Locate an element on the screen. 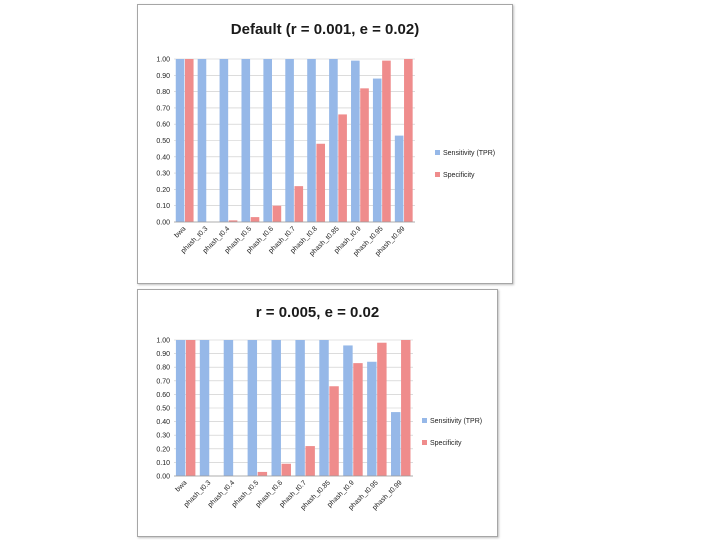 This screenshot has width=720, height=540. chart-title: Default (r = 0.001, e = 0.02) is located at coordinates (325, 29).